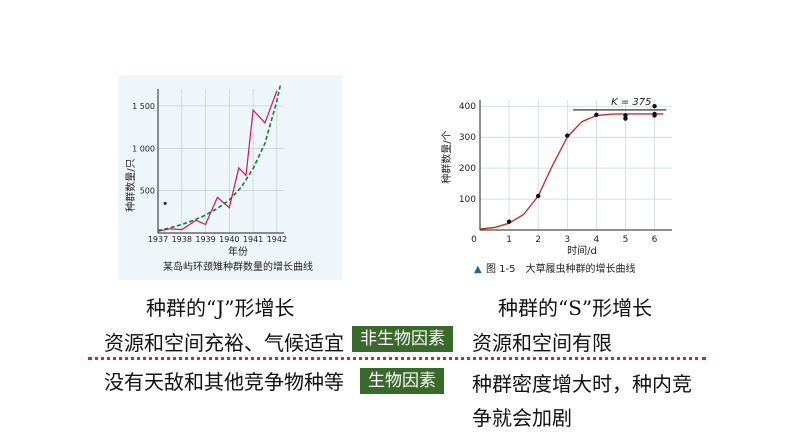 This screenshot has height=447, width=794. What do you see at coordinates (522, 418) in the screenshot?
I see `s-condition-competition-line2: 争就会加剧` at bounding box center [522, 418].